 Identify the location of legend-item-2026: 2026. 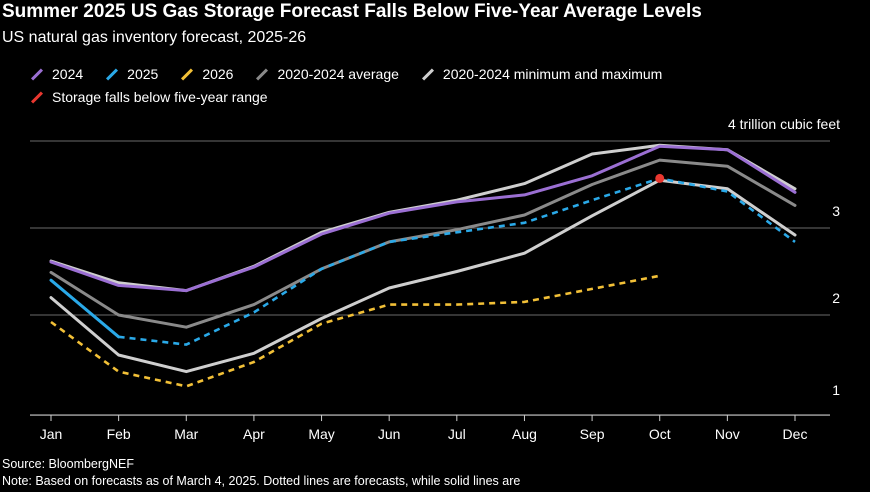
(206, 74).